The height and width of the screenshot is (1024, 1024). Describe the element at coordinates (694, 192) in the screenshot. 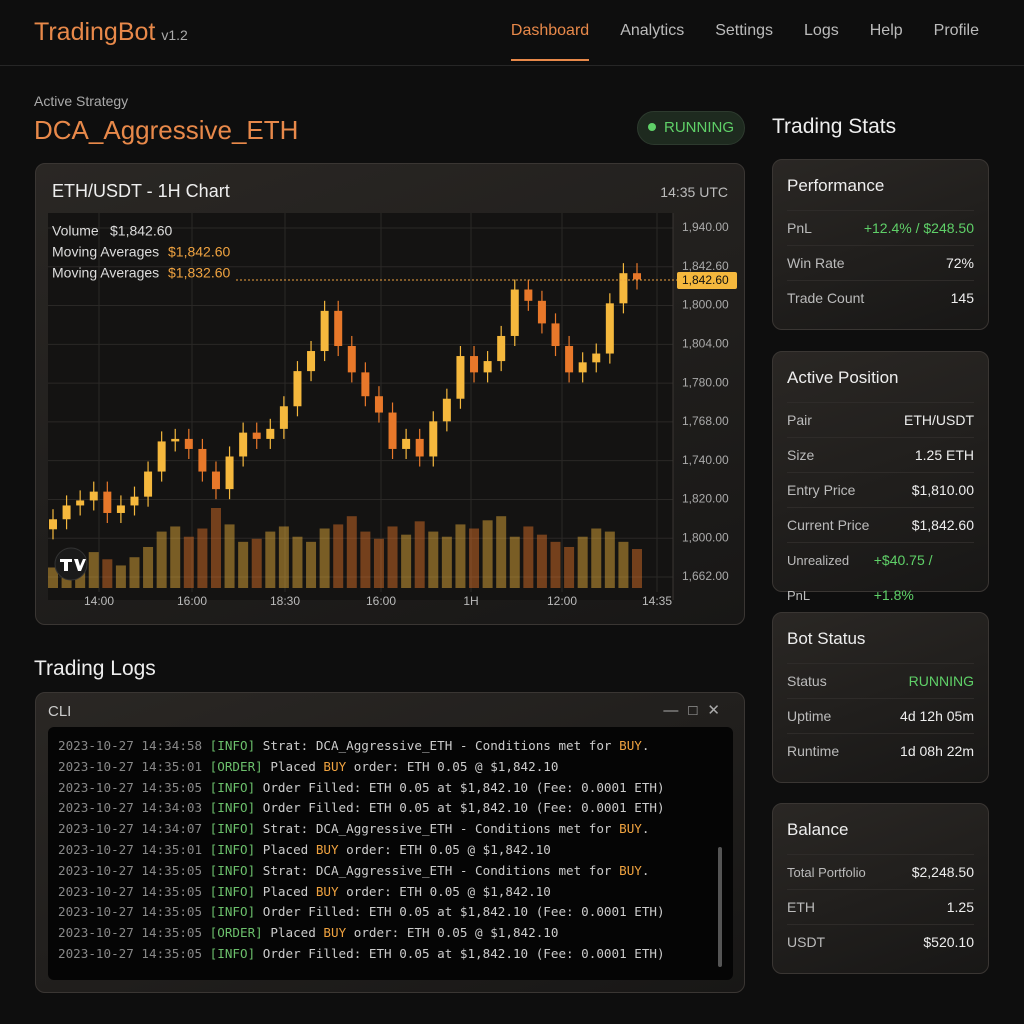

I see `chart-time: 14:35 UTC` at that location.